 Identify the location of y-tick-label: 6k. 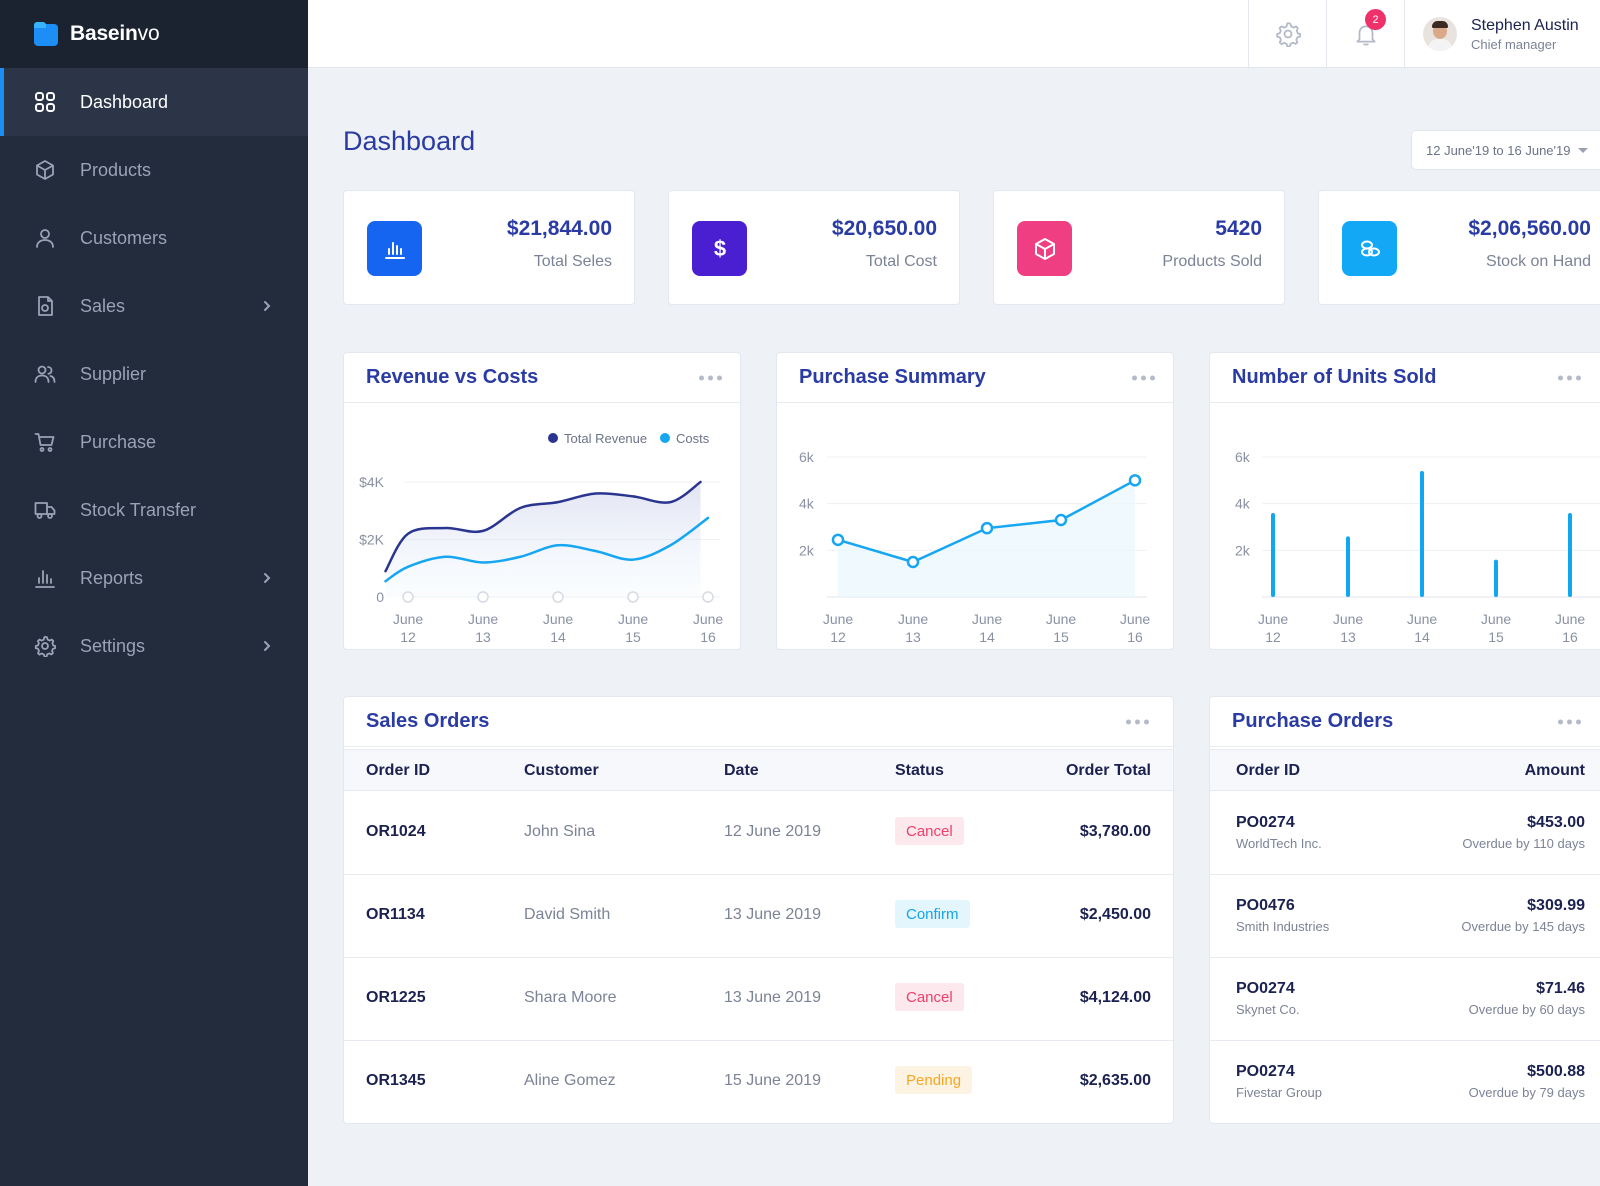
(807, 457).